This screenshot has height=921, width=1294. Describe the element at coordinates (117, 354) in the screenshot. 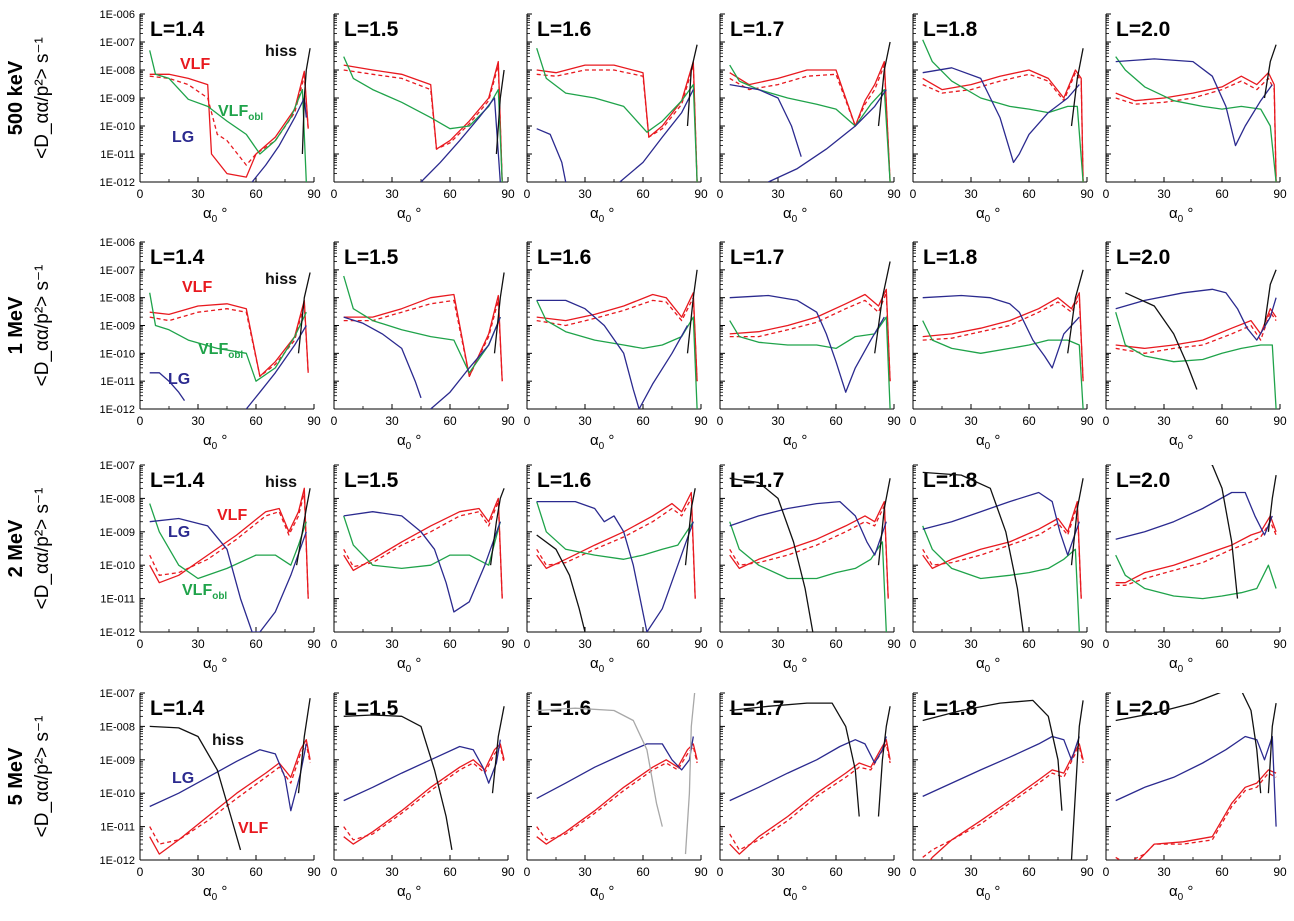

I see `y-tick-label: 1E-010` at that location.